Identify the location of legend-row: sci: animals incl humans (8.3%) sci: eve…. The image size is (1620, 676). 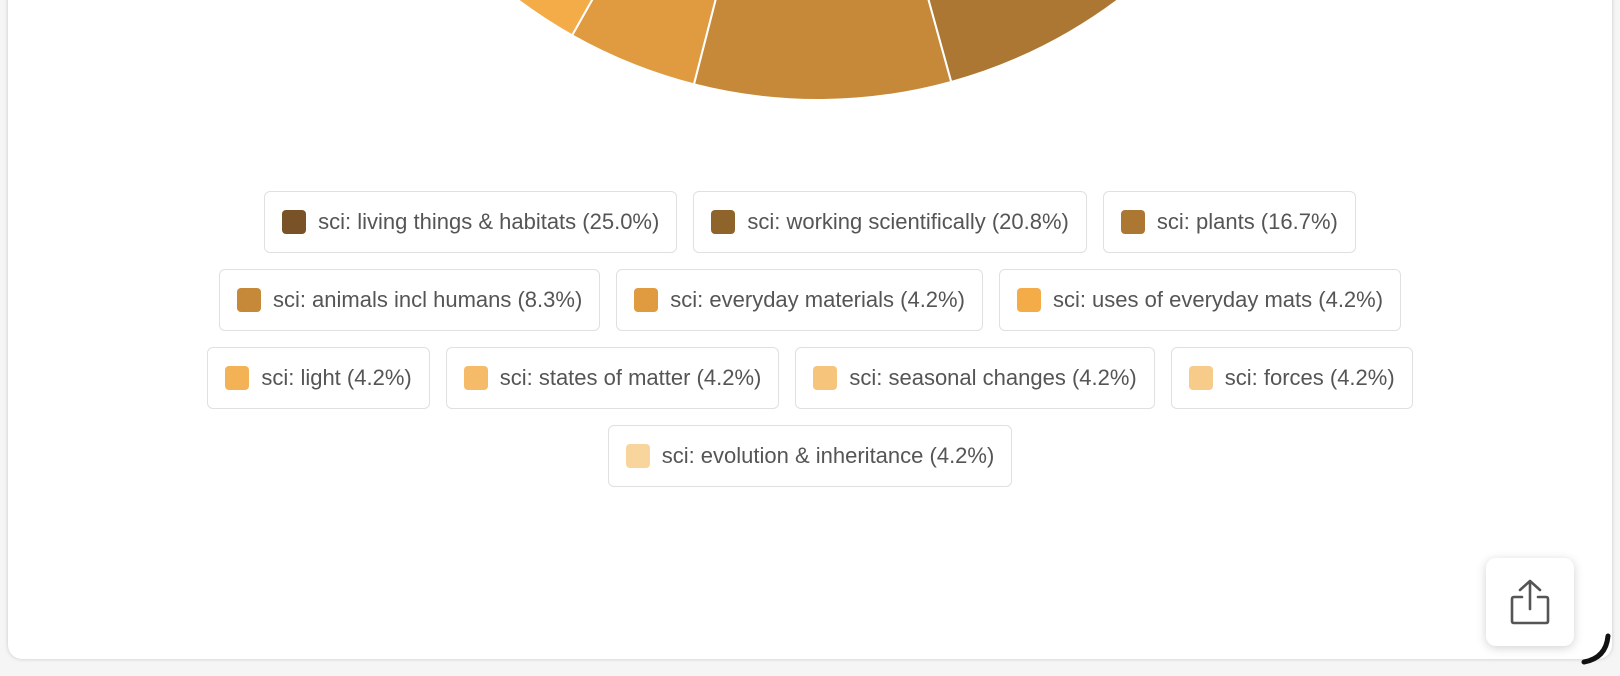
(810, 300).